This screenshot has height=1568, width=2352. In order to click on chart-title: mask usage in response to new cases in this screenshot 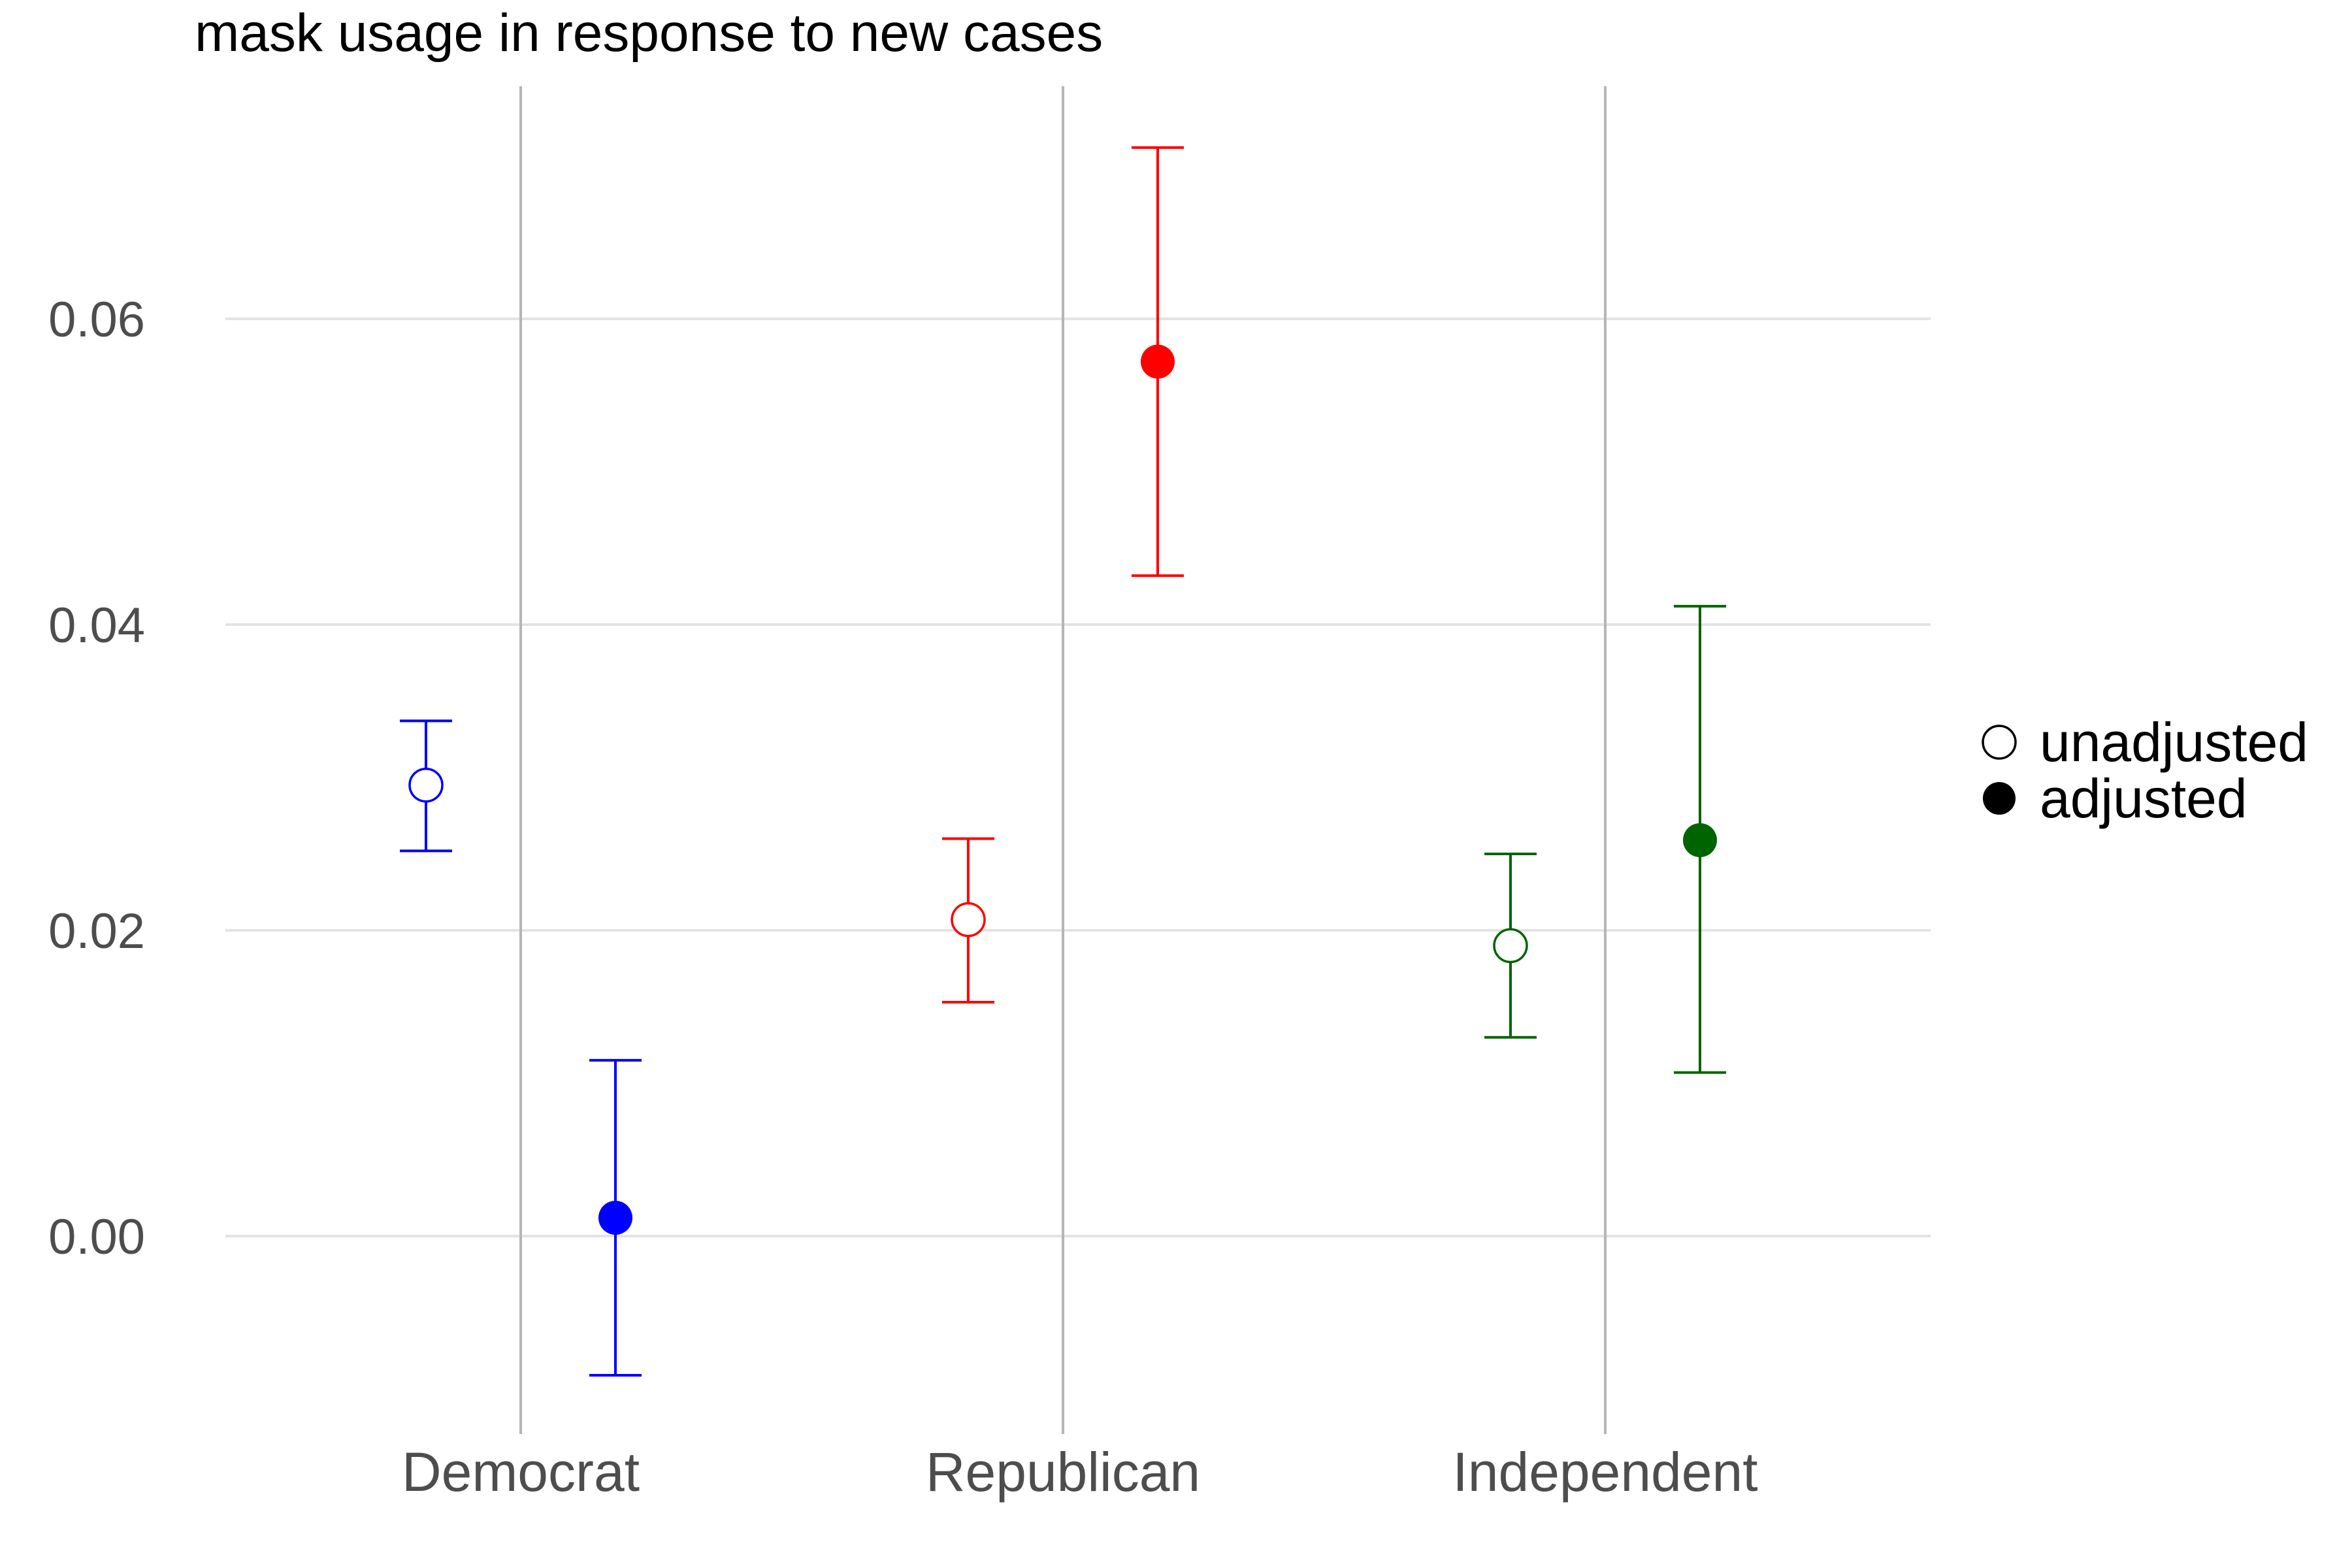, I will do `click(649, 33)`.